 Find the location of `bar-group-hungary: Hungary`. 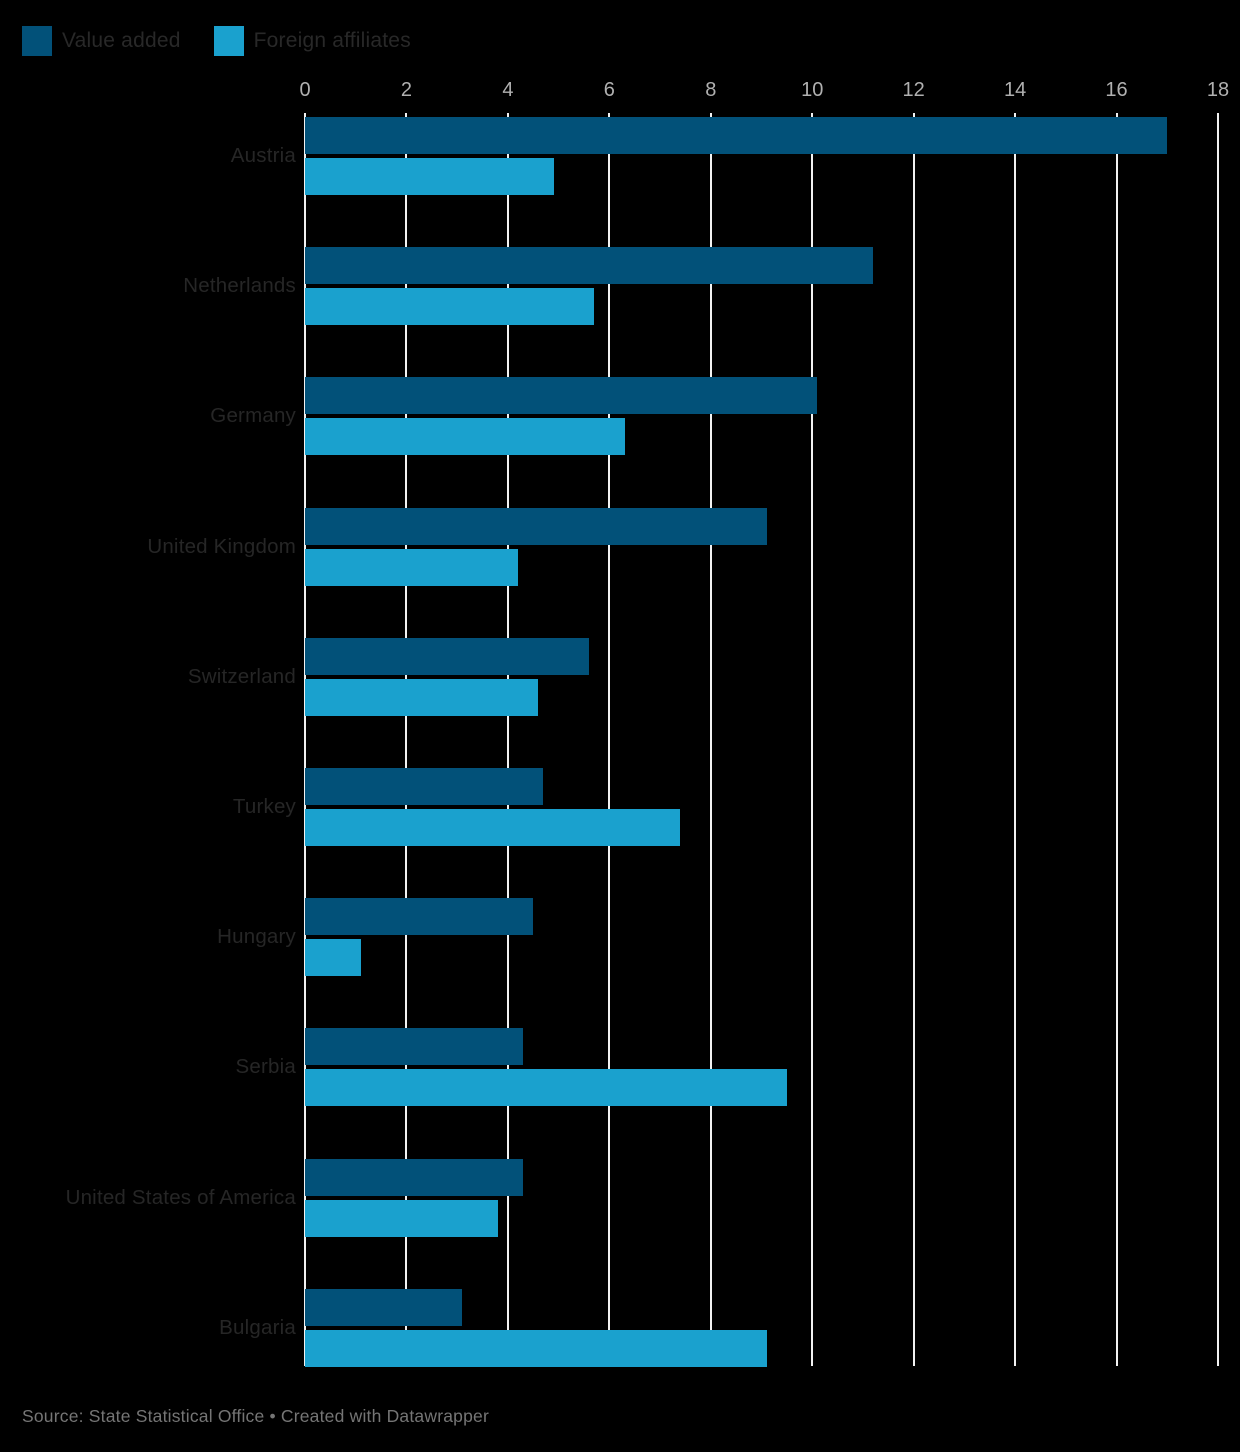

bar-group-hungary: Hungary is located at coordinates (620, 937).